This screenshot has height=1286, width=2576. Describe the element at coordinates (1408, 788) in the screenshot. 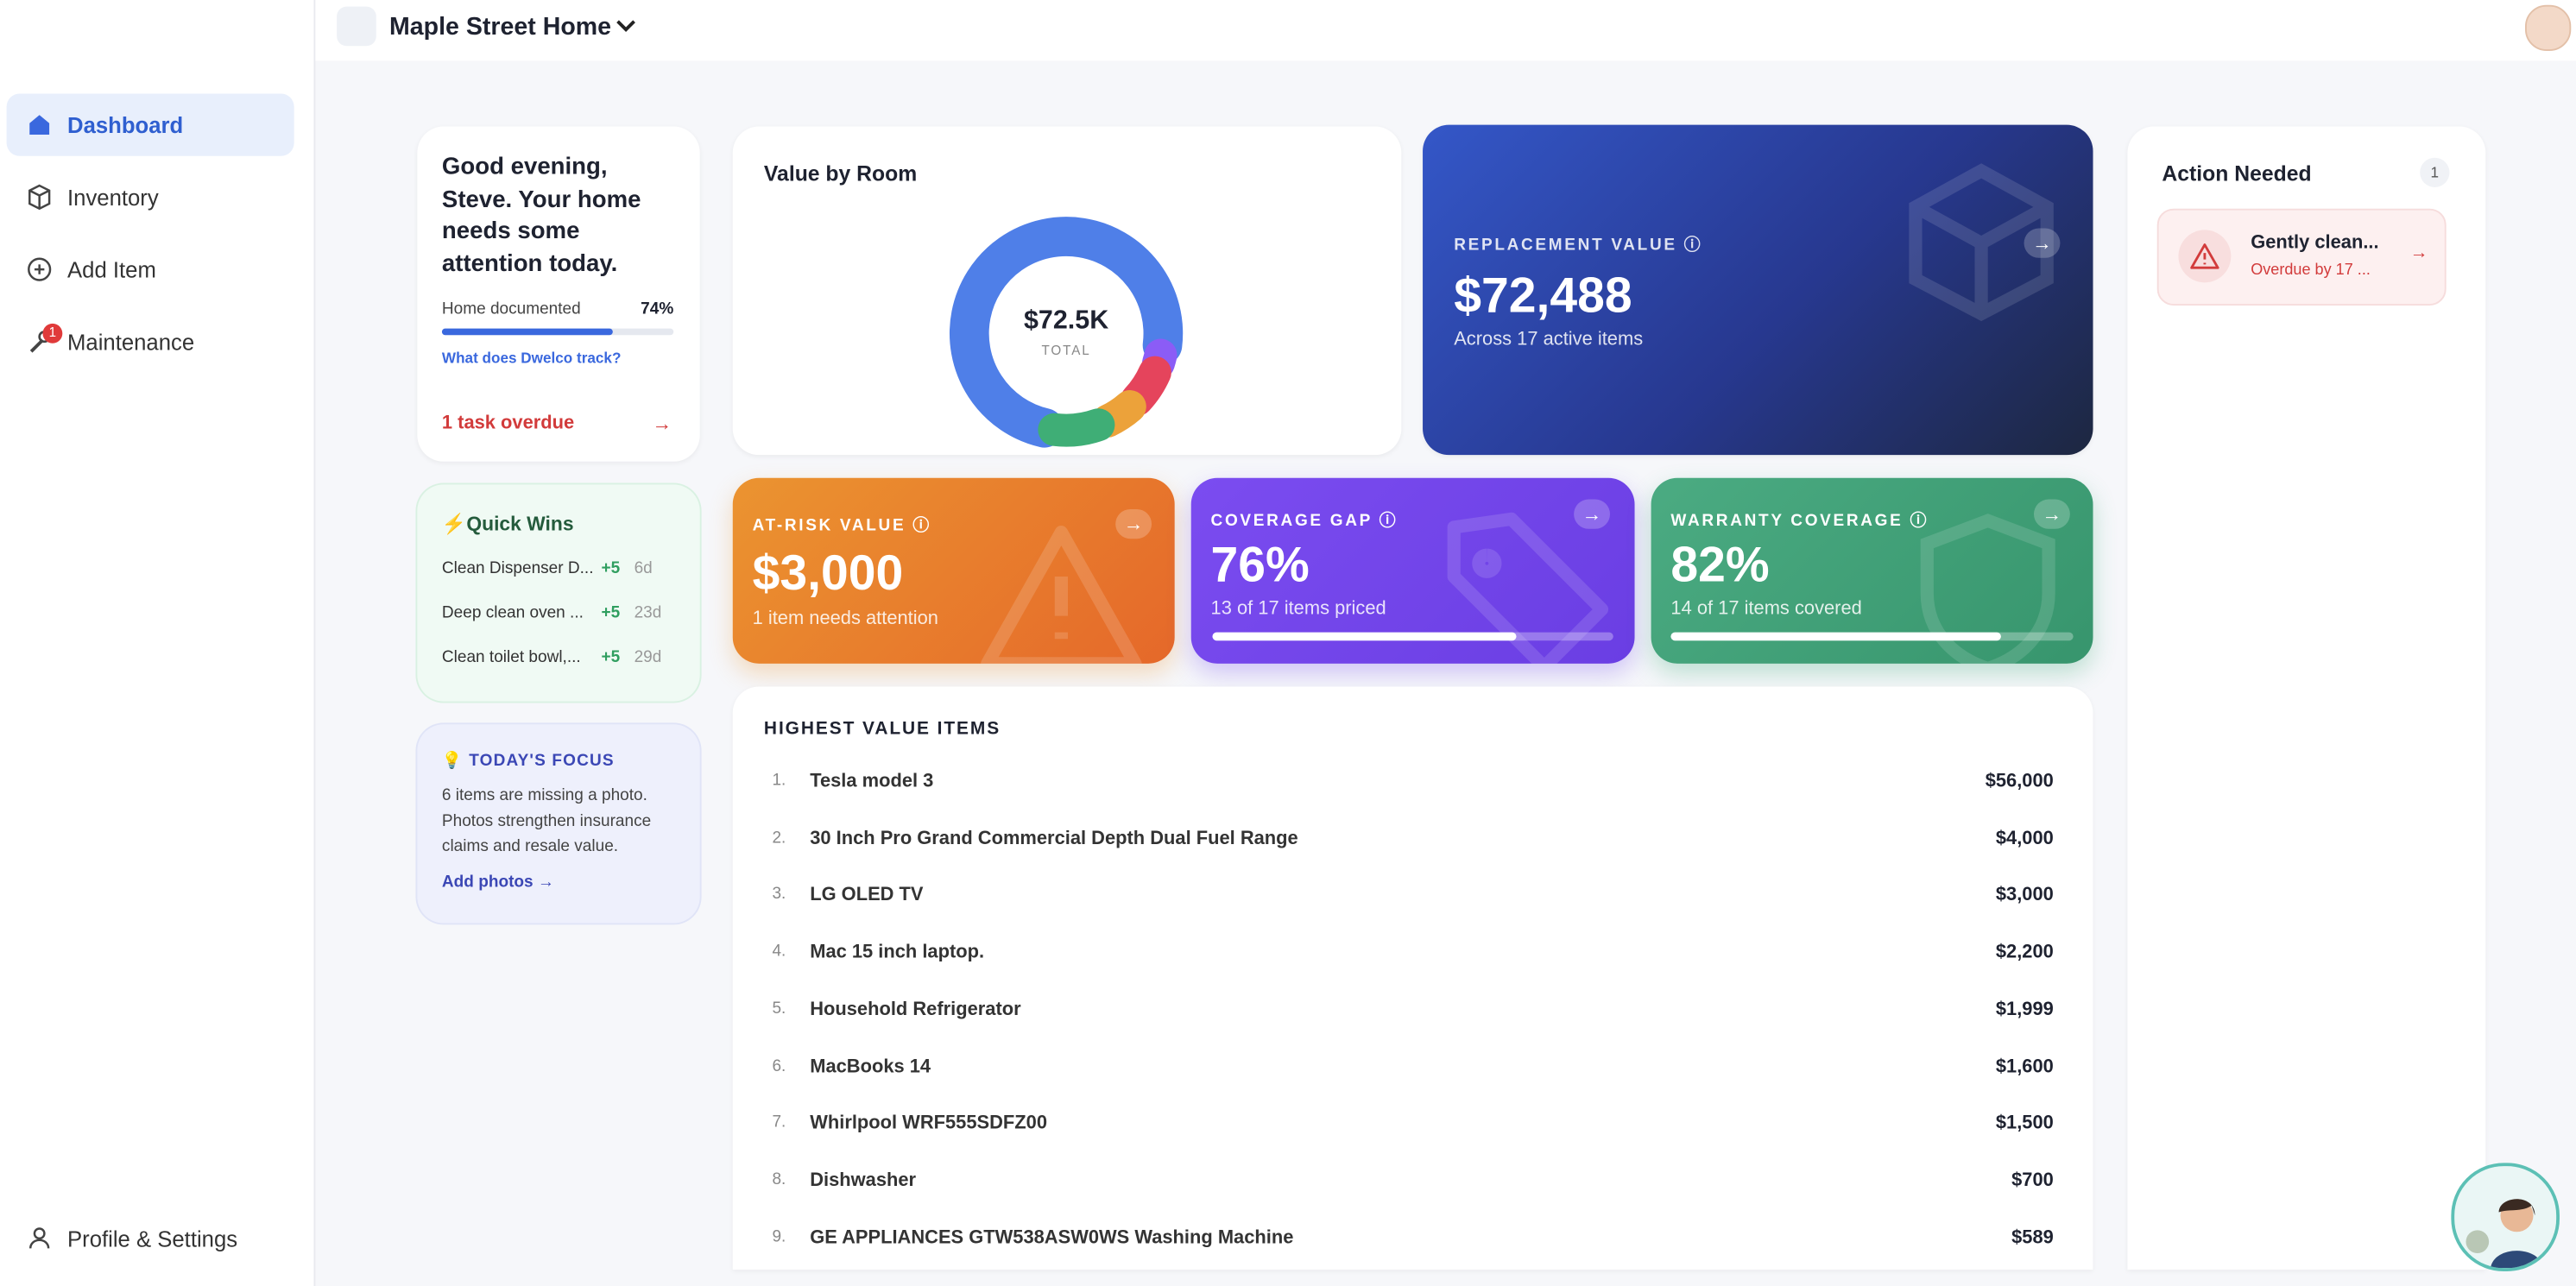

I see `item-row: 1. Tesla model 3 $56,000` at that location.